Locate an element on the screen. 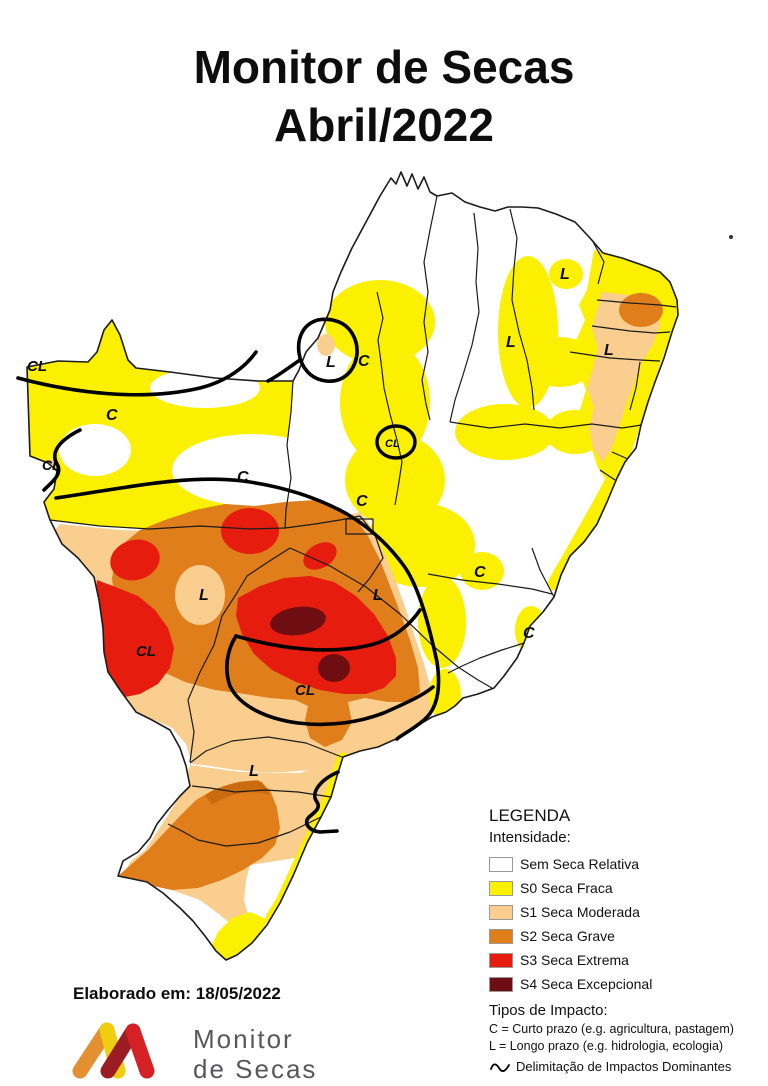 The height and width of the screenshot is (1086, 768). legend-item: S0 Seca Fraca is located at coordinates (627, 888).